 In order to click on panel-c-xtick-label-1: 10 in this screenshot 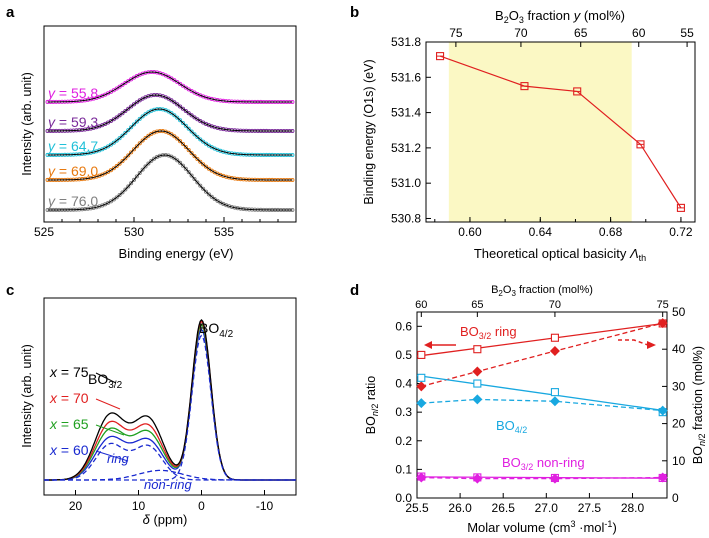, I will do `click(139, 506)`.